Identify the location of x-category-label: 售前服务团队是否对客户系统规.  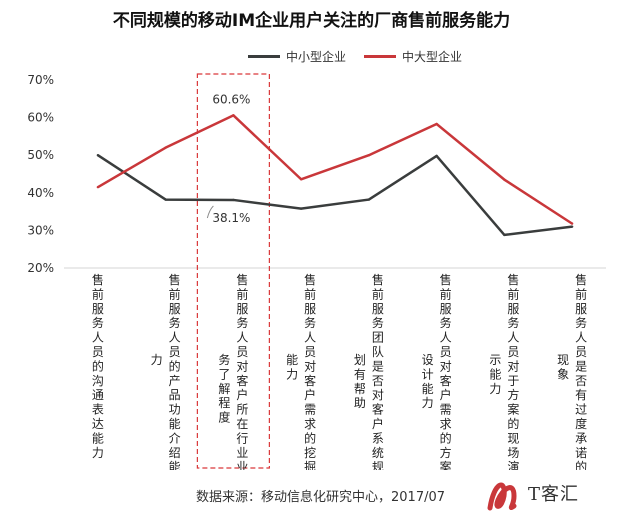
(378, 371).